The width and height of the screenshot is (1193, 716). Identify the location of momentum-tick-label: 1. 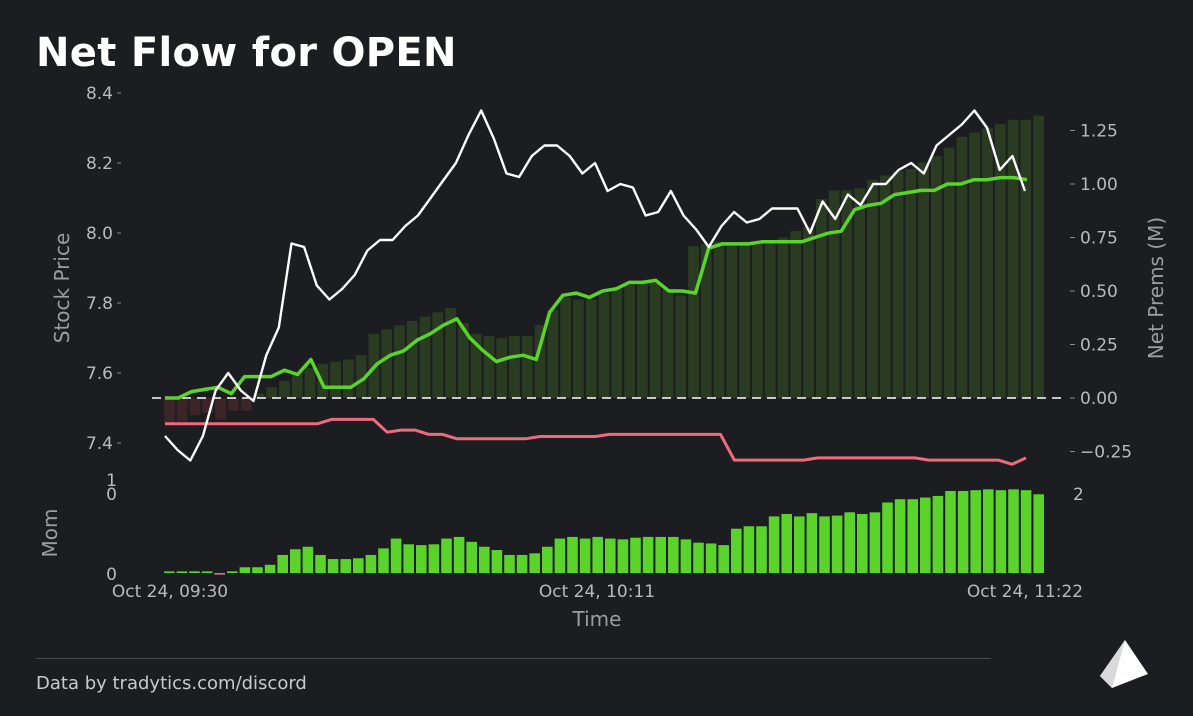
(111, 481).